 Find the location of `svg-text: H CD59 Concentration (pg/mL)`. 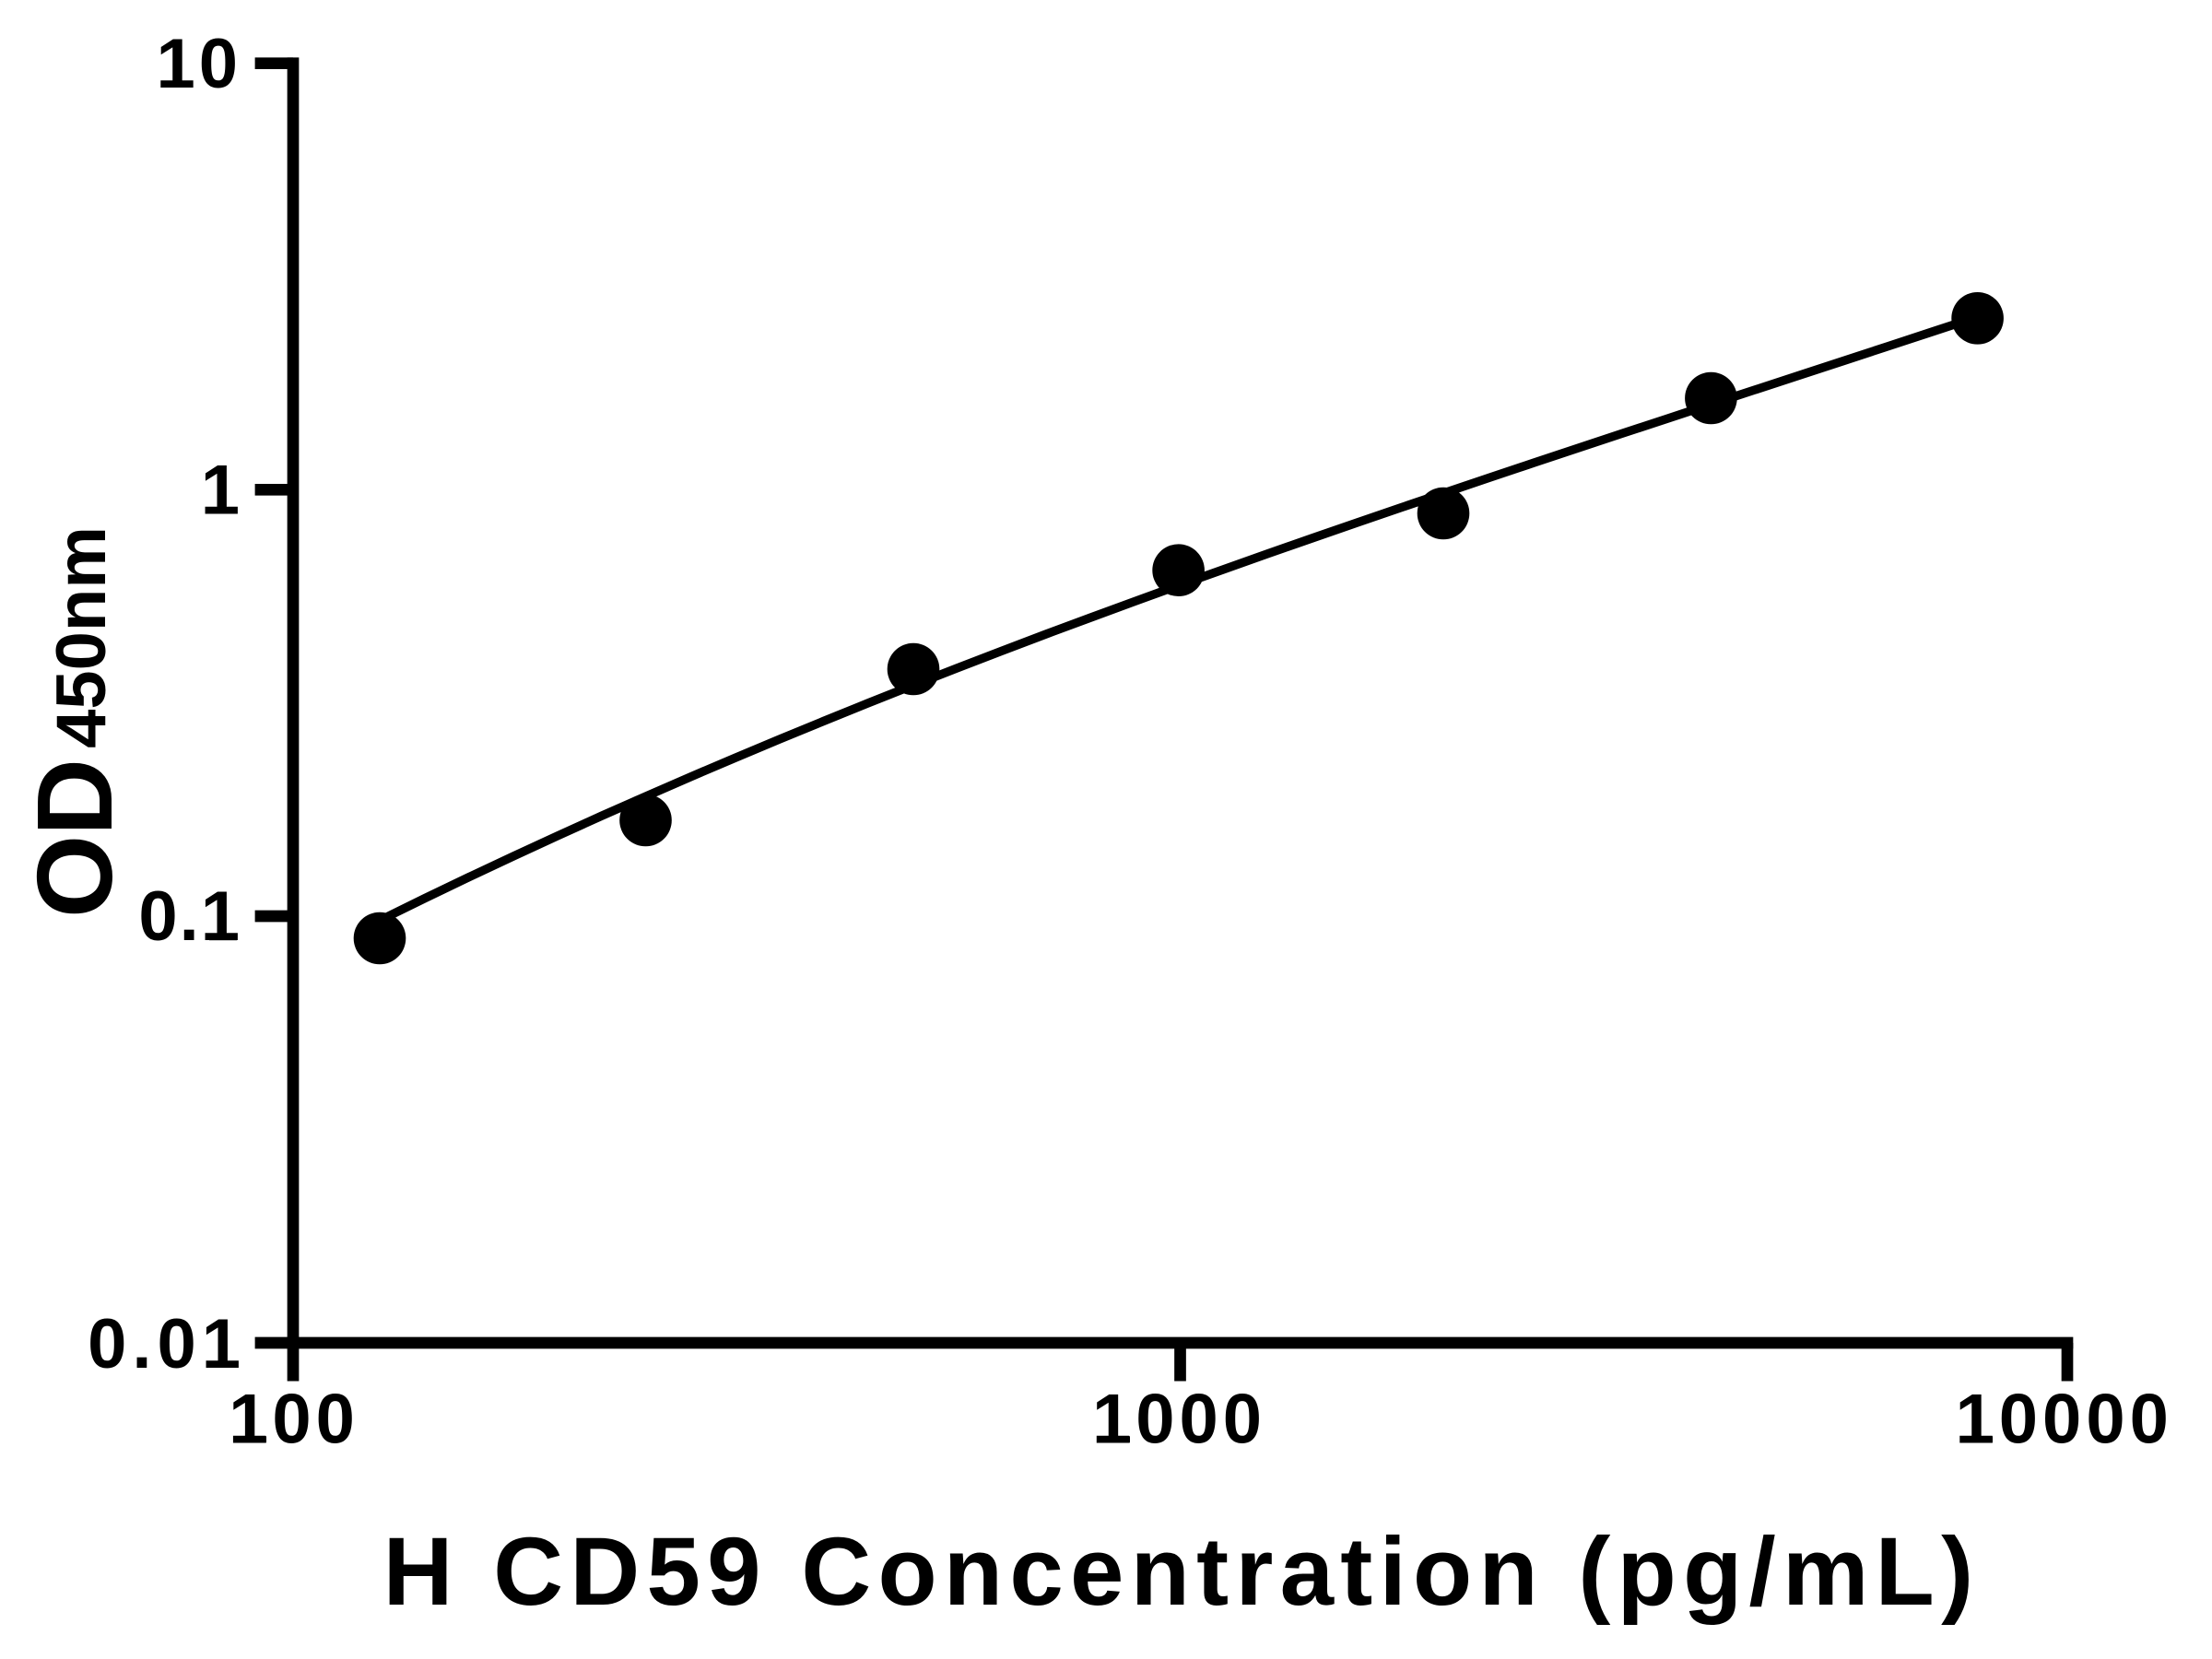

svg-text: H CD59 Concentration (pg/mL) is located at coordinates (1182, 1572).